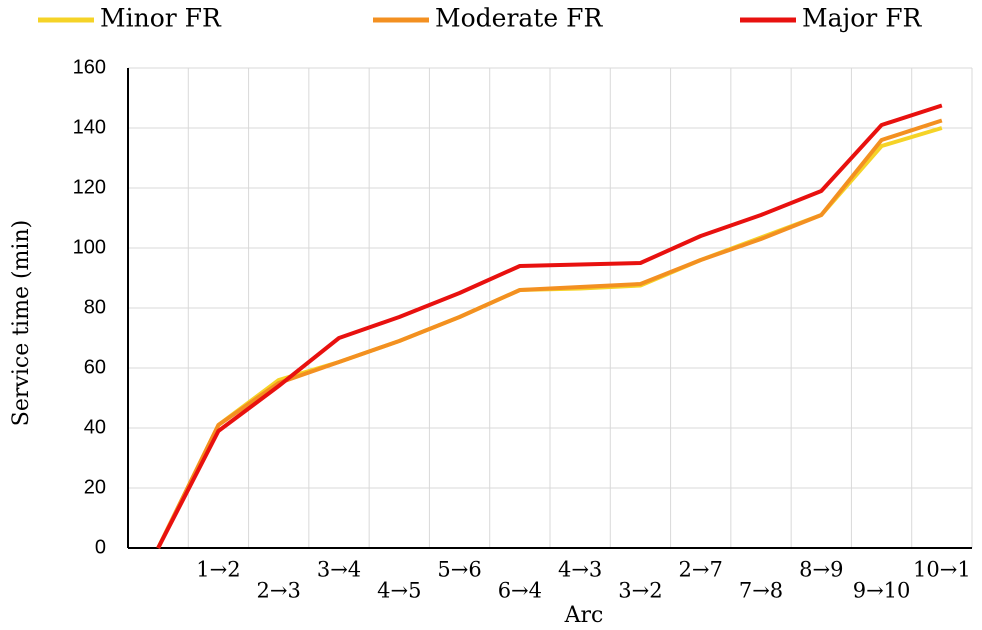  Describe the element at coordinates (821, 570) in the screenshot. I see `x-tick-label: 8→9` at that location.